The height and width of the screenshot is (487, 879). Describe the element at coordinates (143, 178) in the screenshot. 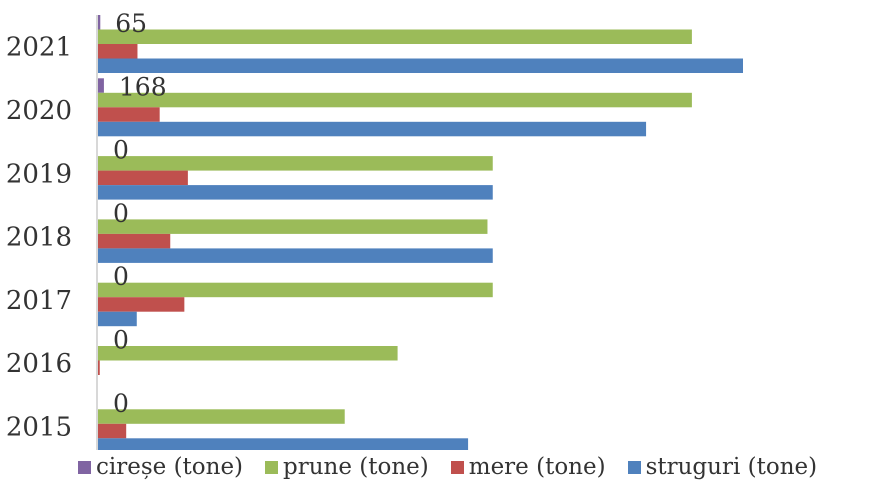

I see `bar-mere-tone-2019` at that location.